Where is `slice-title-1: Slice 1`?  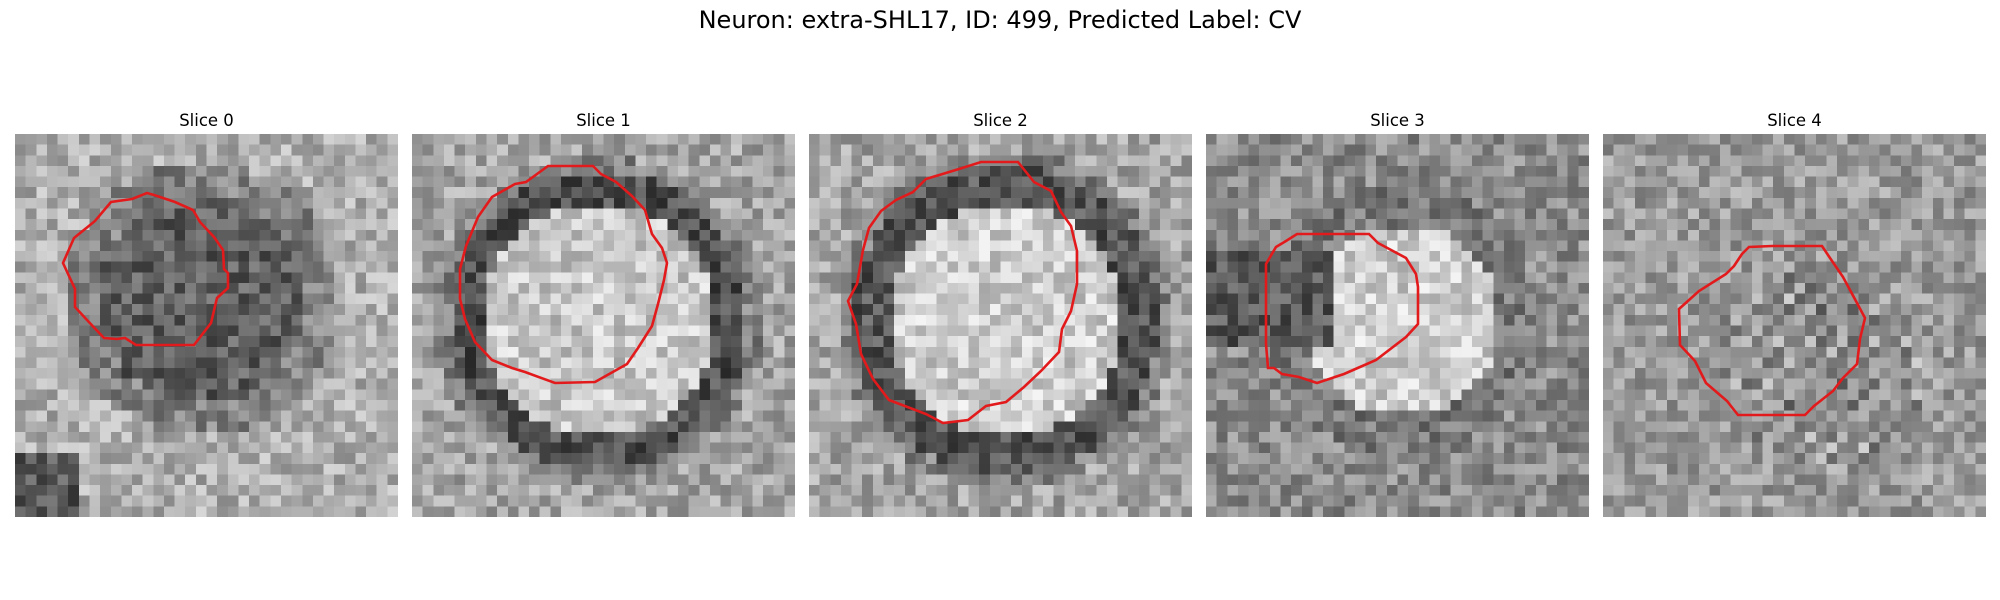 slice-title-1: Slice 1 is located at coordinates (603, 120).